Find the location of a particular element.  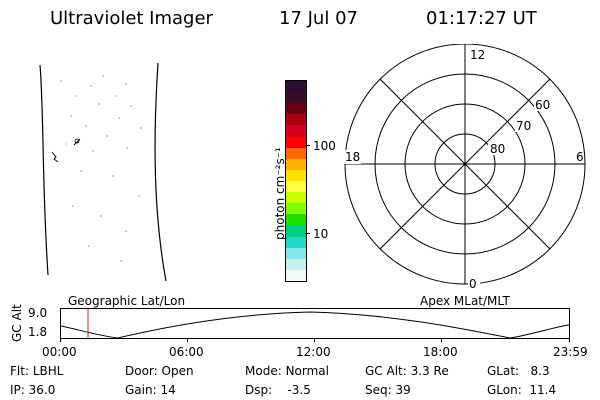

timeline-ylabel: GC Alt is located at coordinates (17, 323).